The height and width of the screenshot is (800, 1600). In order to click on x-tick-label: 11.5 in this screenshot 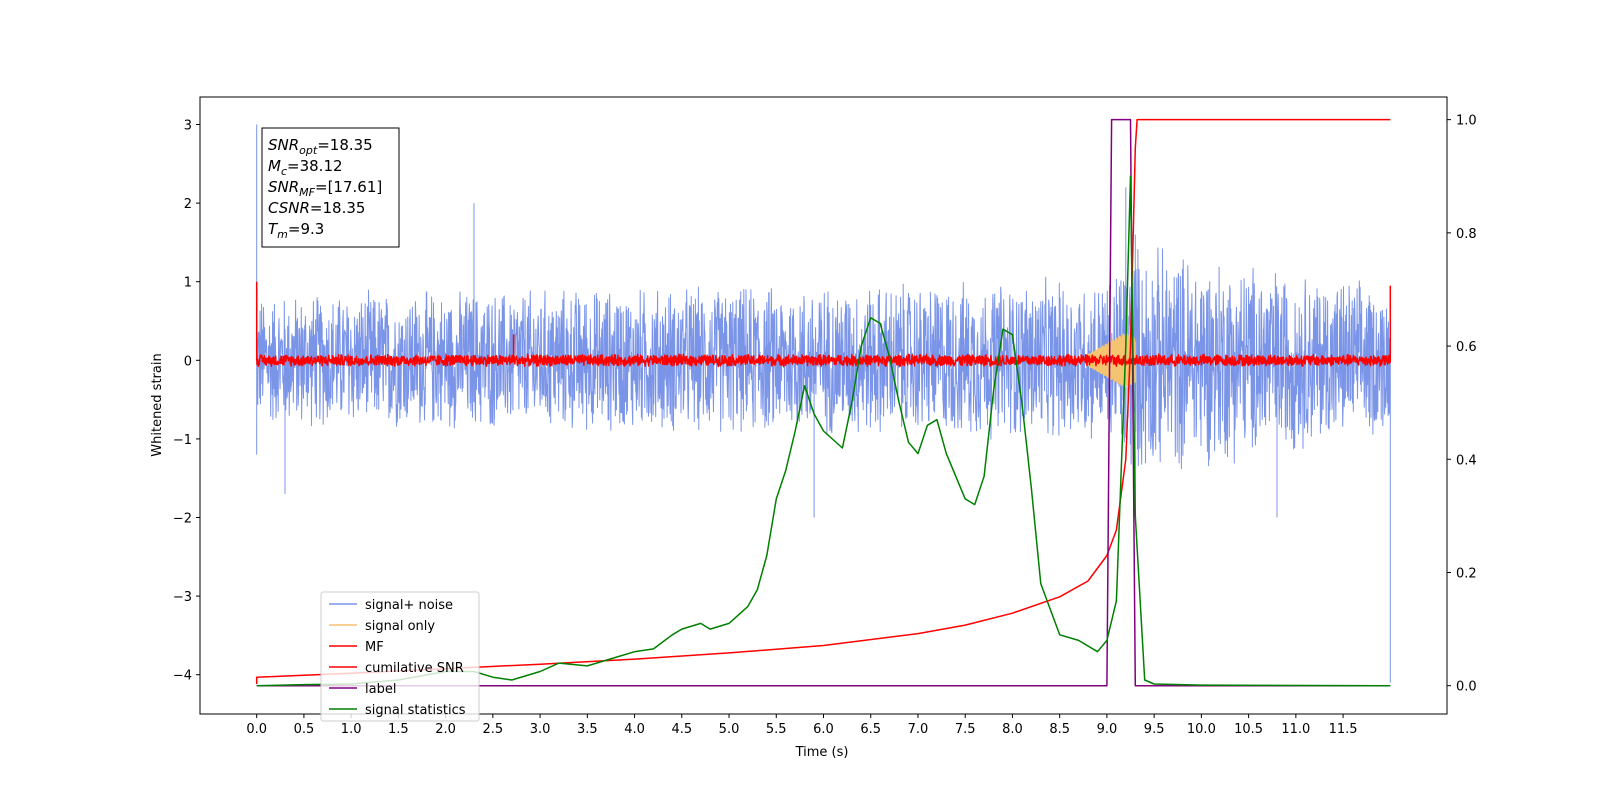, I will do `click(1343, 729)`.